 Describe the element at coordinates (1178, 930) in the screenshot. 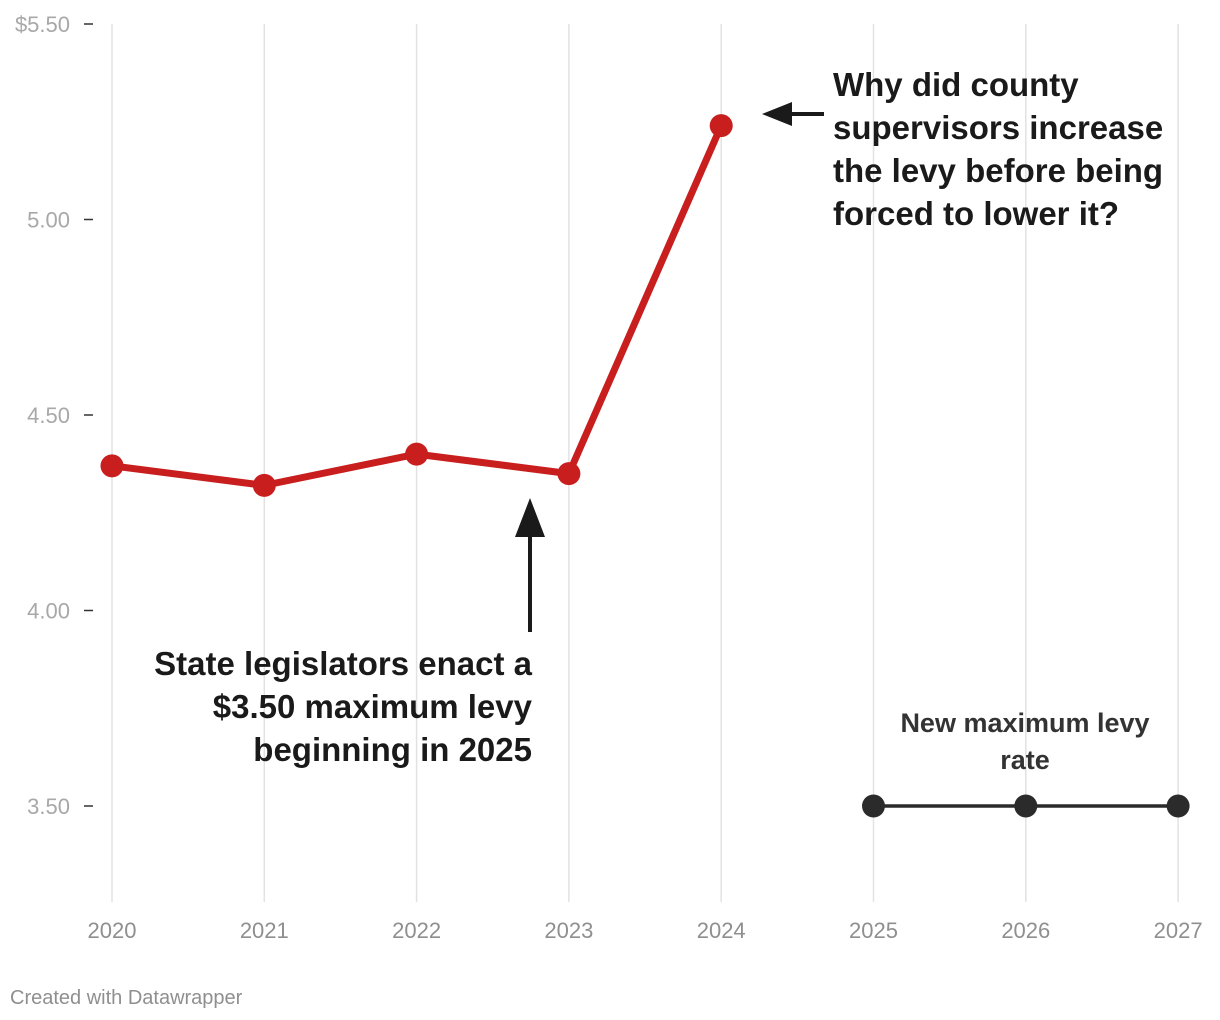

I see `x-tick-label: 2027` at that location.